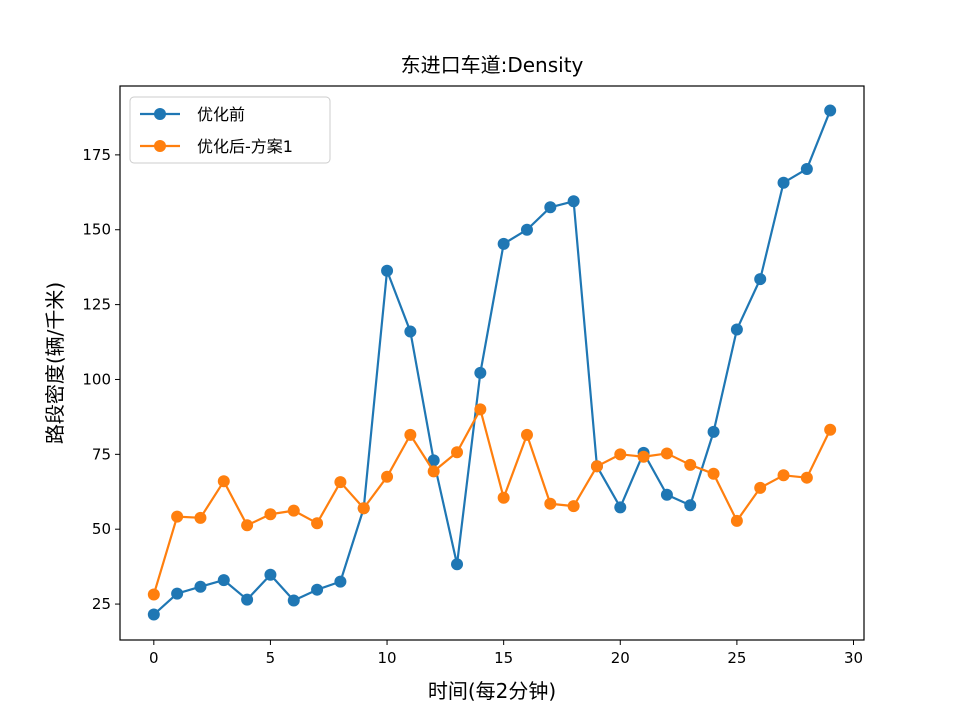 The image size is (960, 720). What do you see at coordinates (387, 658) in the screenshot?
I see `x-tick-label: 10` at bounding box center [387, 658].